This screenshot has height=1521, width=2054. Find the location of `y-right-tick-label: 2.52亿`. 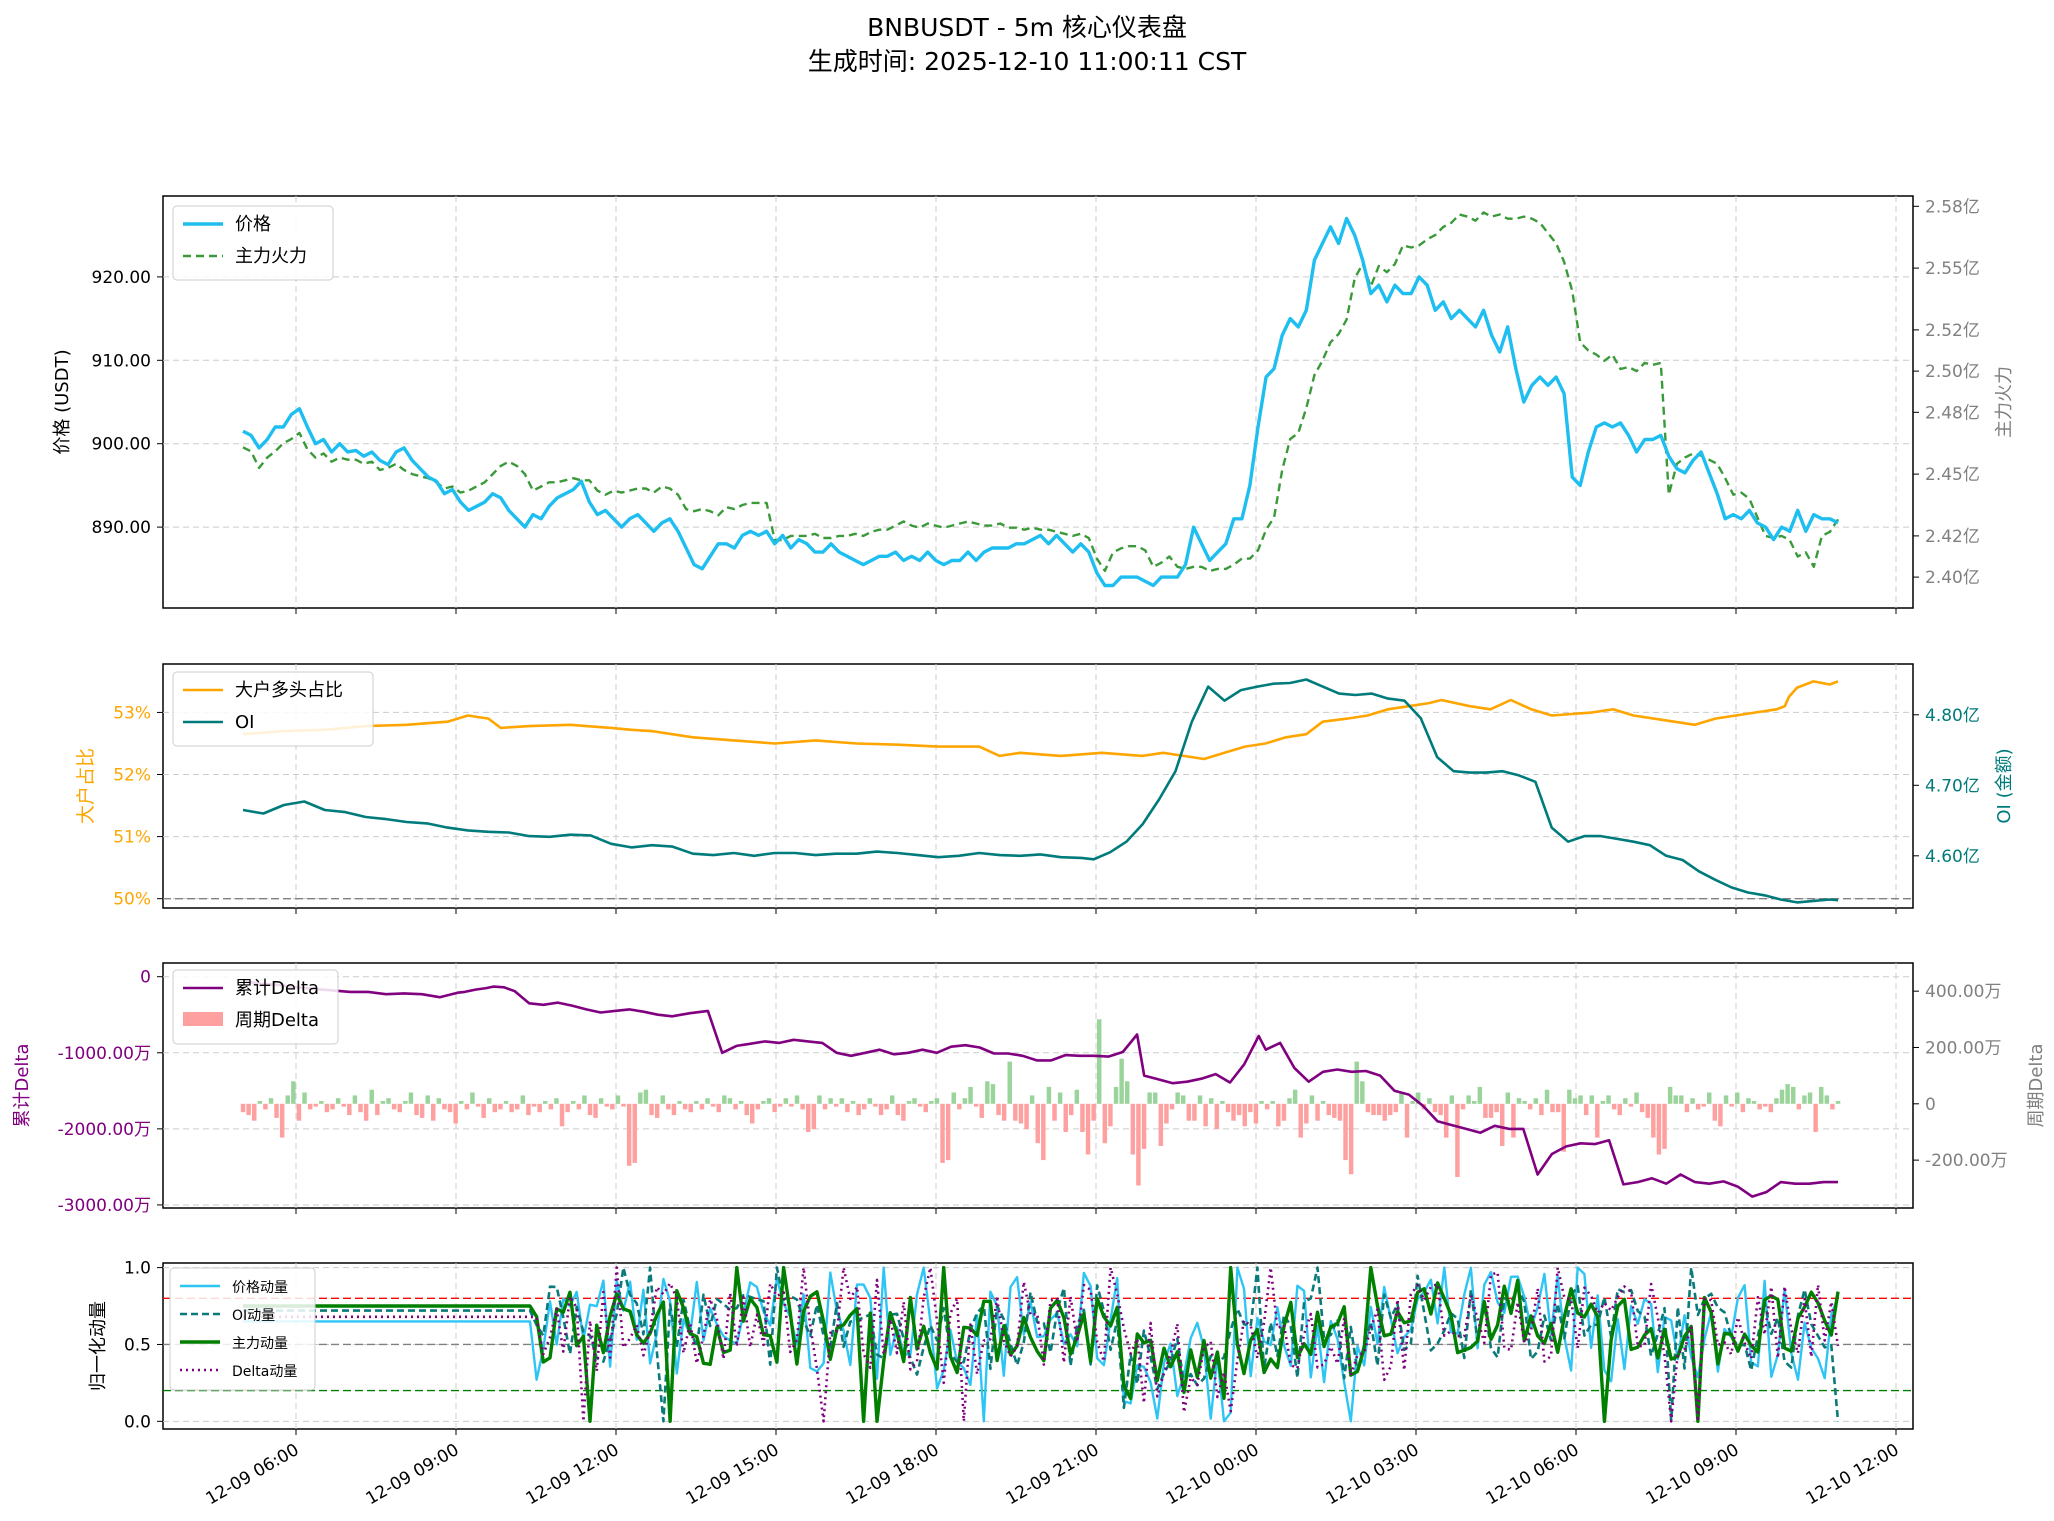

y-right-tick-label: 2.52亿 is located at coordinates (1952, 331).